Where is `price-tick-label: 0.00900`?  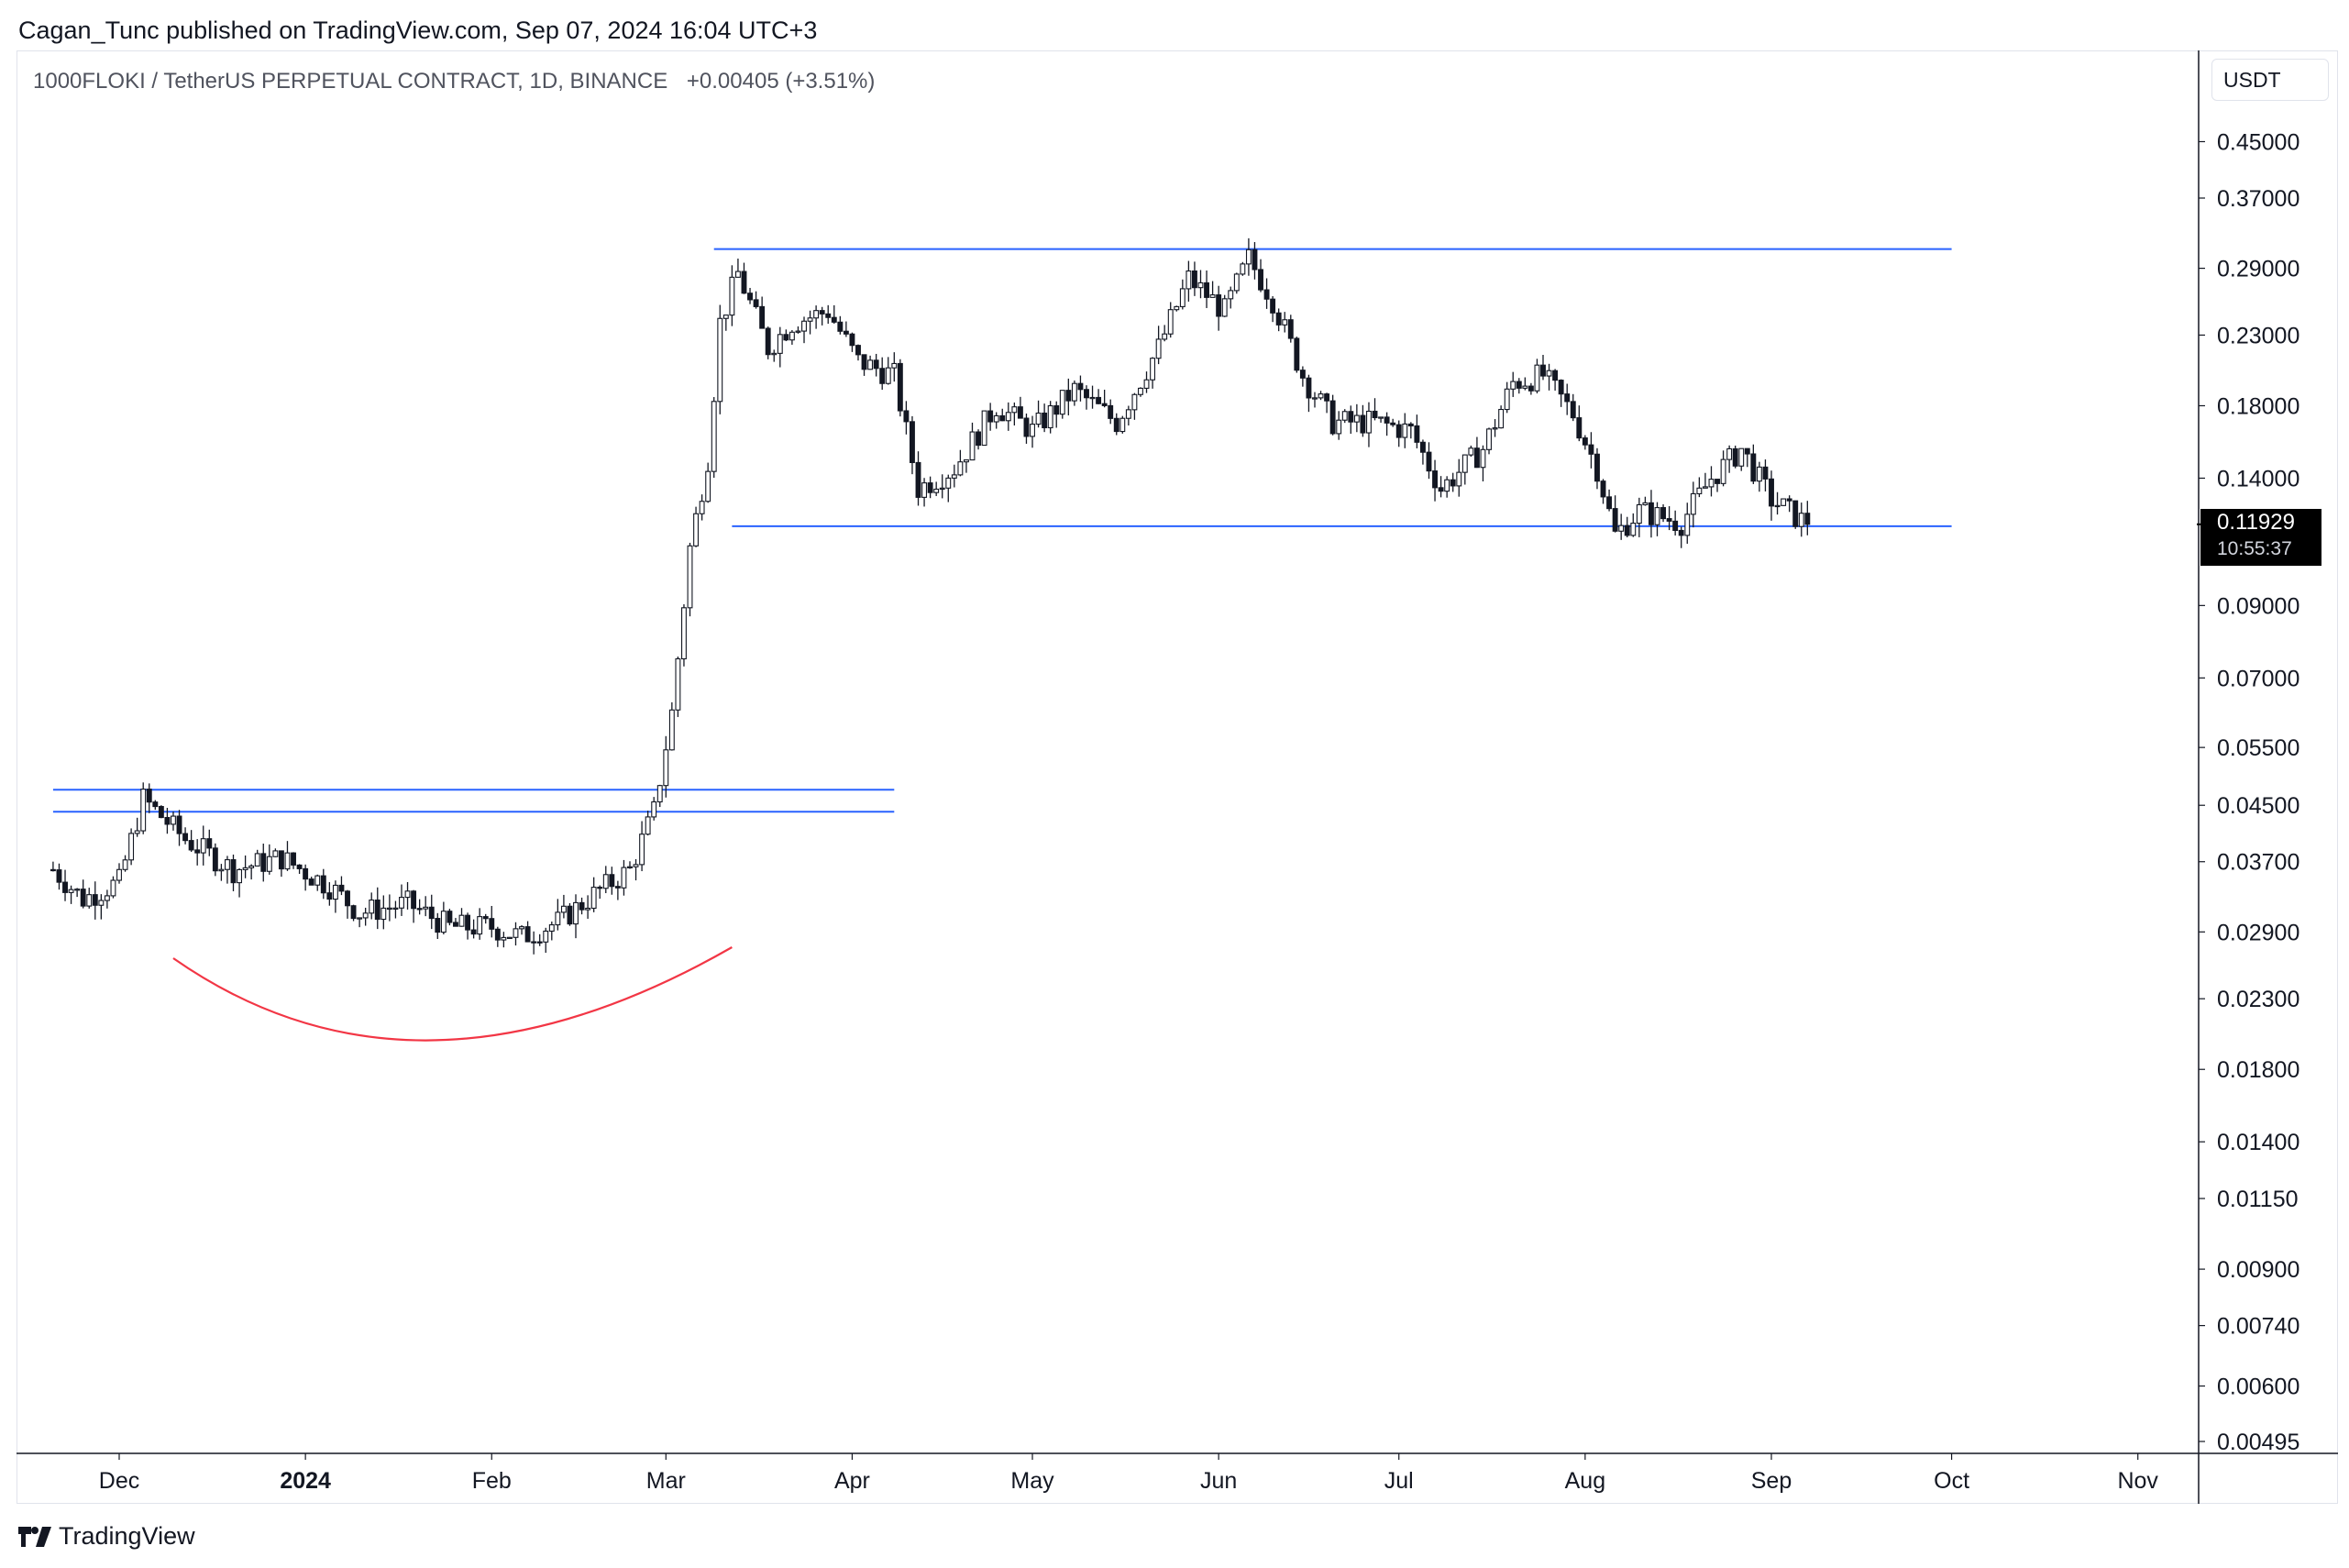 price-tick-label: 0.00900 is located at coordinates (2258, 1270).